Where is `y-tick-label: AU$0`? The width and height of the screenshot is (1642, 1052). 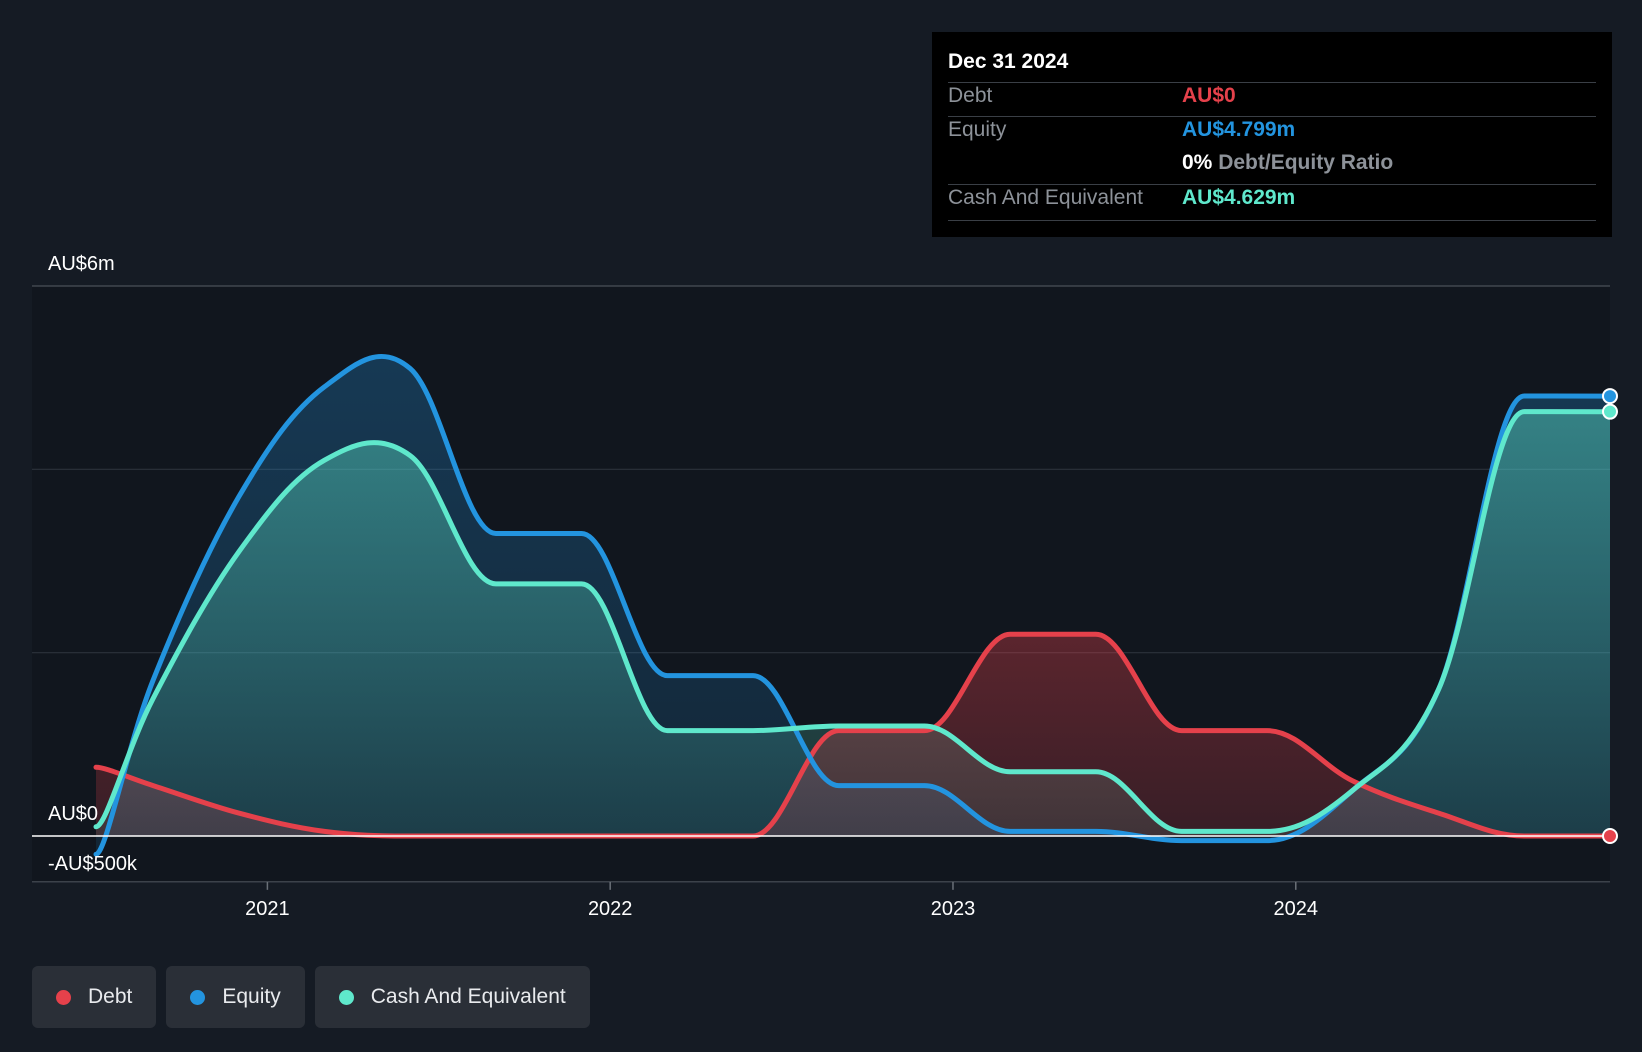
y-tick-label: AU$0 is located at coordinates (73, 814).